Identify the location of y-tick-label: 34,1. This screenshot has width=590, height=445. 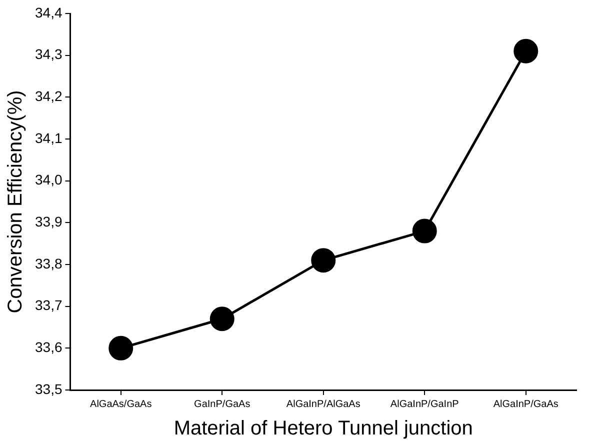
(48, 138).